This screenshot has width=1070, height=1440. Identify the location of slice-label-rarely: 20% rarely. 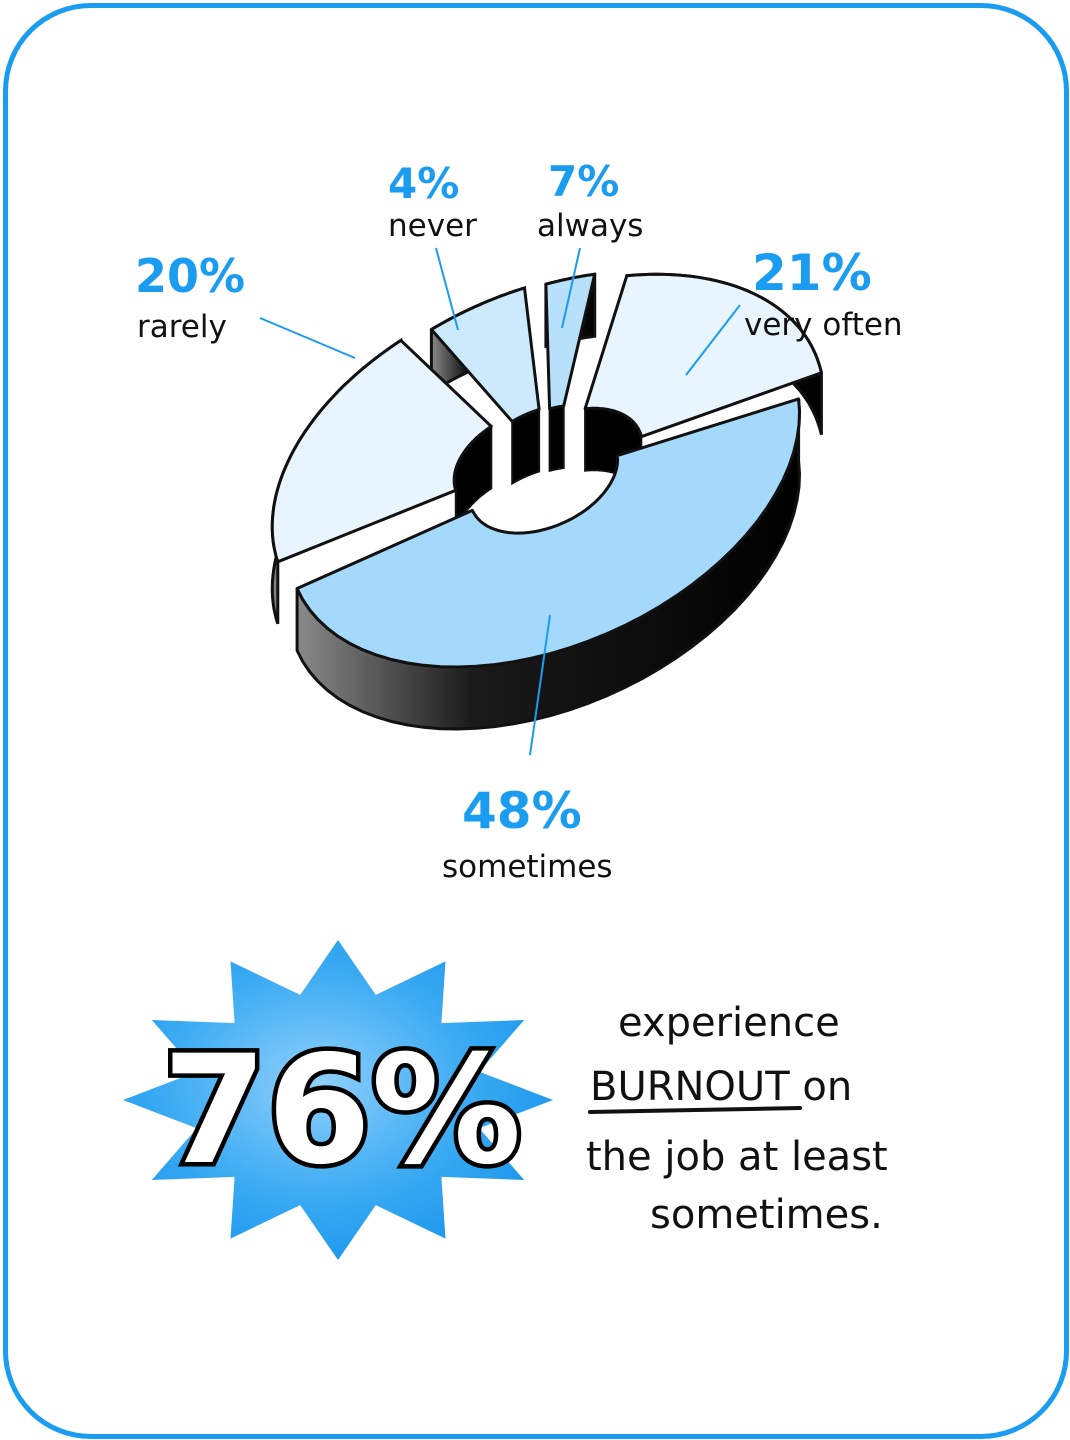
(190, 297).